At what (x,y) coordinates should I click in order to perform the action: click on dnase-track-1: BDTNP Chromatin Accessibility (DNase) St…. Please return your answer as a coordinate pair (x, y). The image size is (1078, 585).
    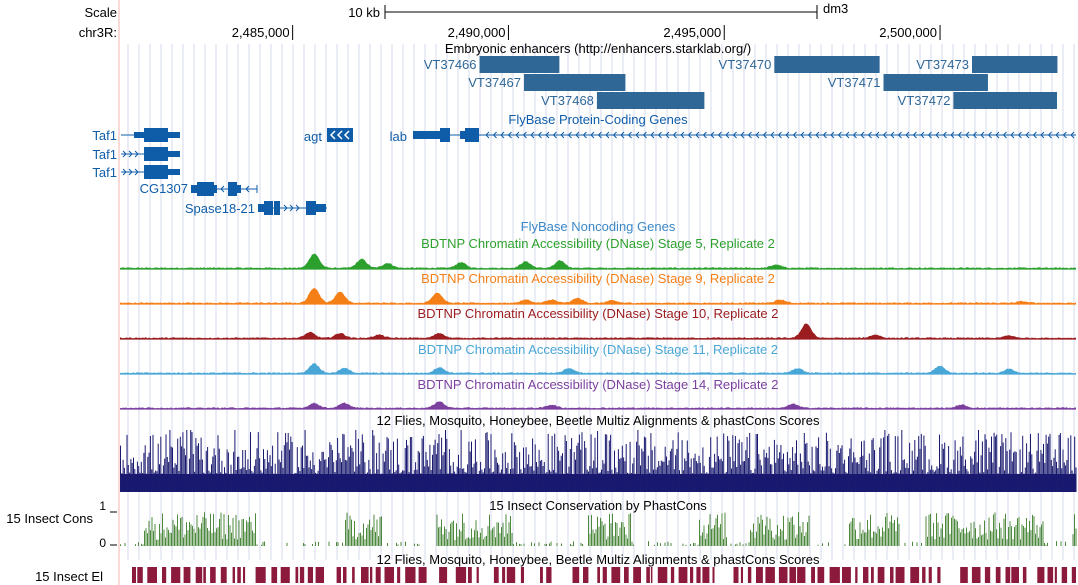
    Looking at the image, I should click on (598, 253).